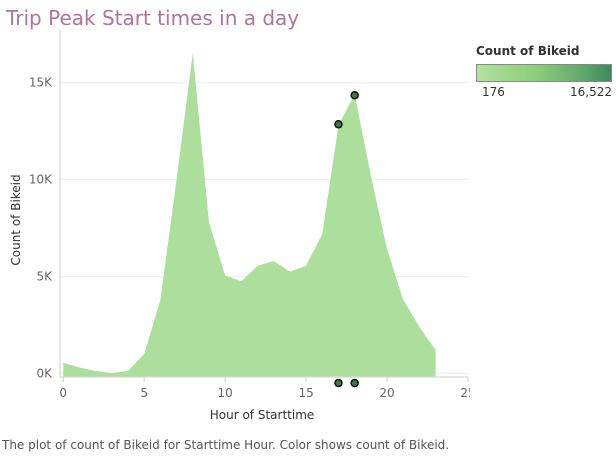  What do you see at coordinates (305, 393) in the screenshot?
I see `x-tick-label-3: 15` at bounding box center [305, 393].